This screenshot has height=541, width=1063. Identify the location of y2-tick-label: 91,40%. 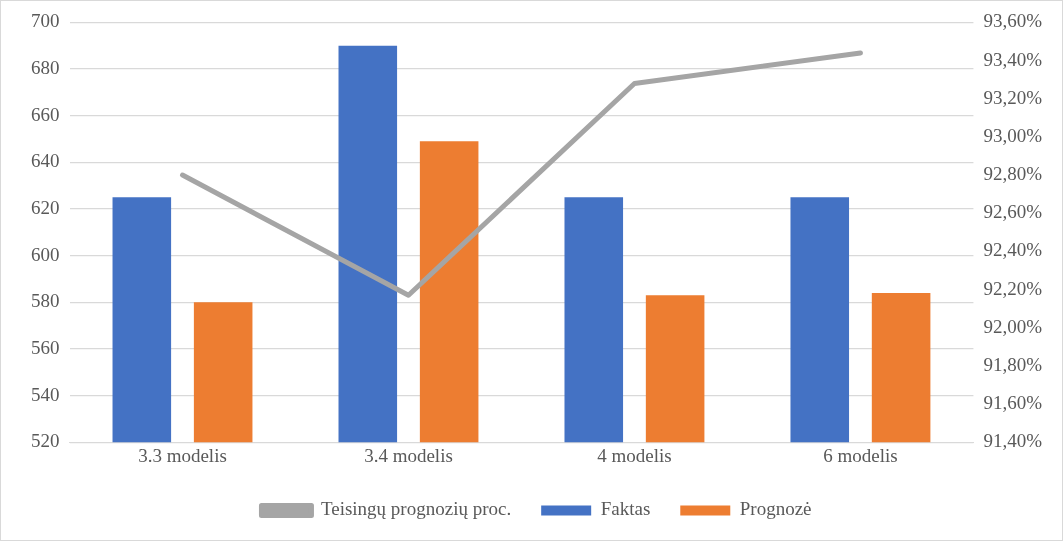
(1013, 441).